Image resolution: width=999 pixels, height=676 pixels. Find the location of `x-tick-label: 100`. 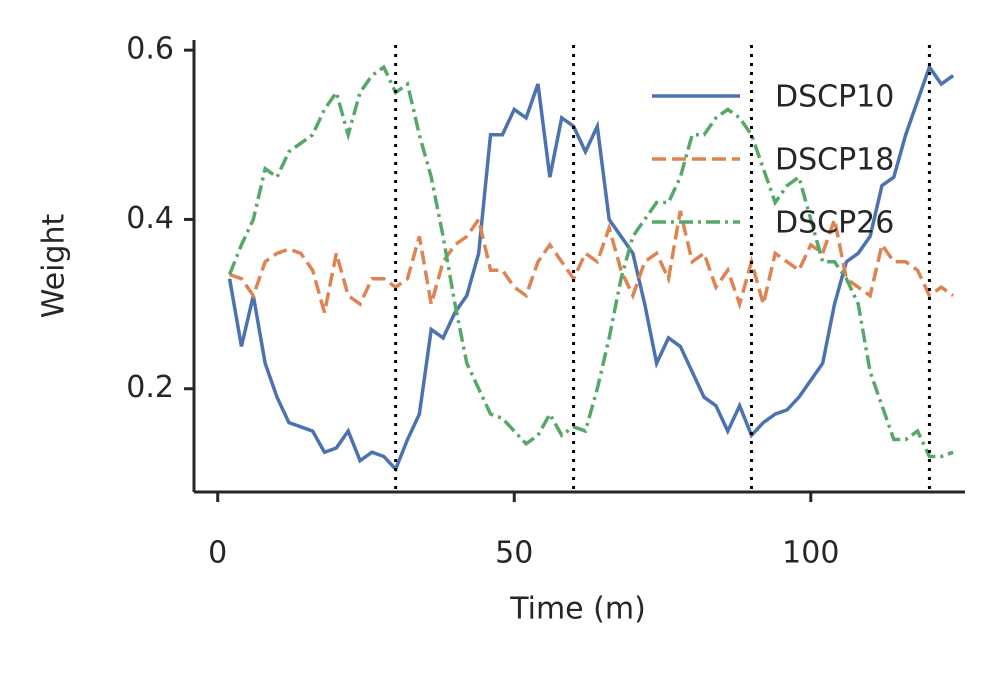

x-tick-label: 100 is located at coordinates (810, 553).